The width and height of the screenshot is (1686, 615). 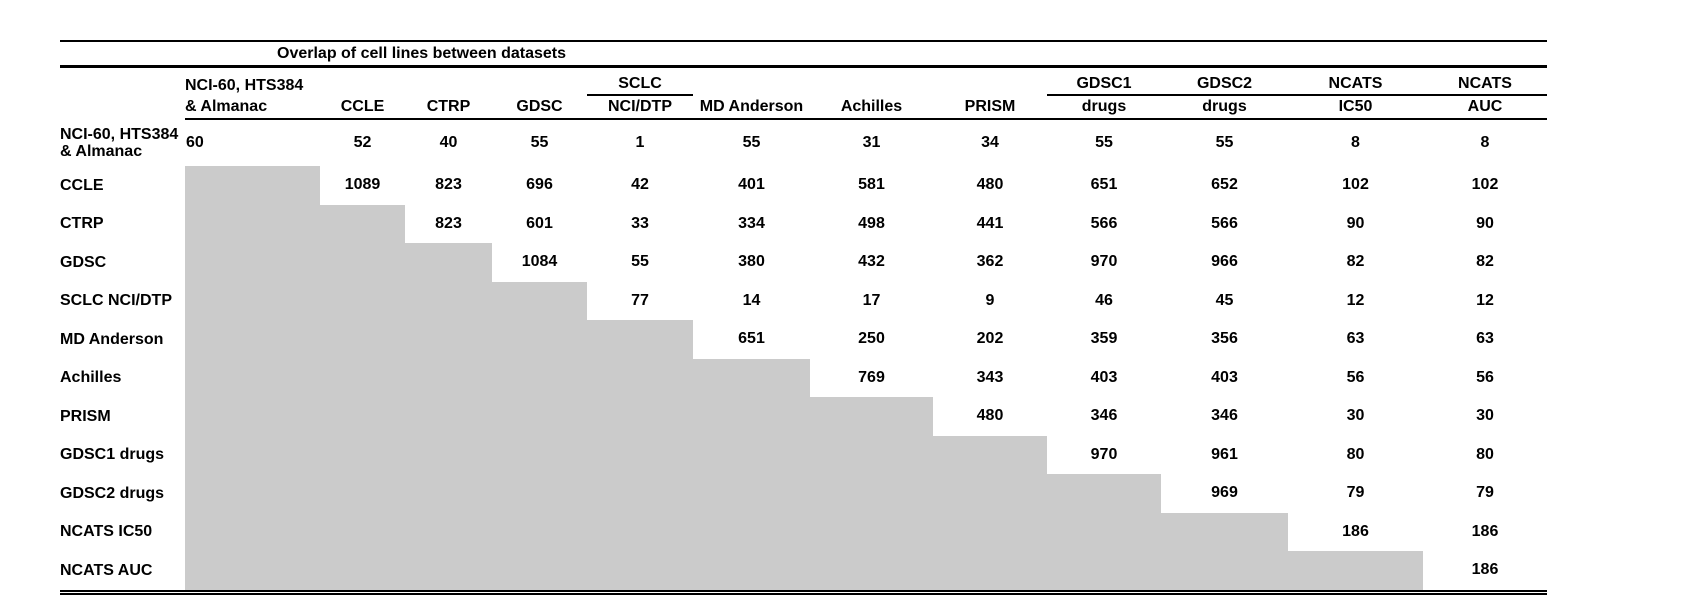 What do you see at coordinates (1224, 185) in the screenshot?
I see `value-cell: 652` at bounding box center [1224, 185].